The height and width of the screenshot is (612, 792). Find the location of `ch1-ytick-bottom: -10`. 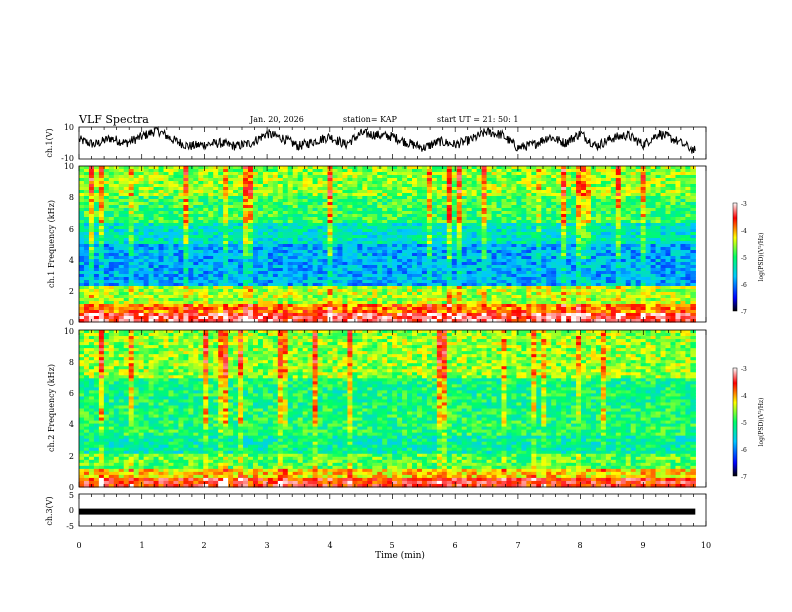

ch1-ytick-bottom: -10 is located at coordinates (67, 158).